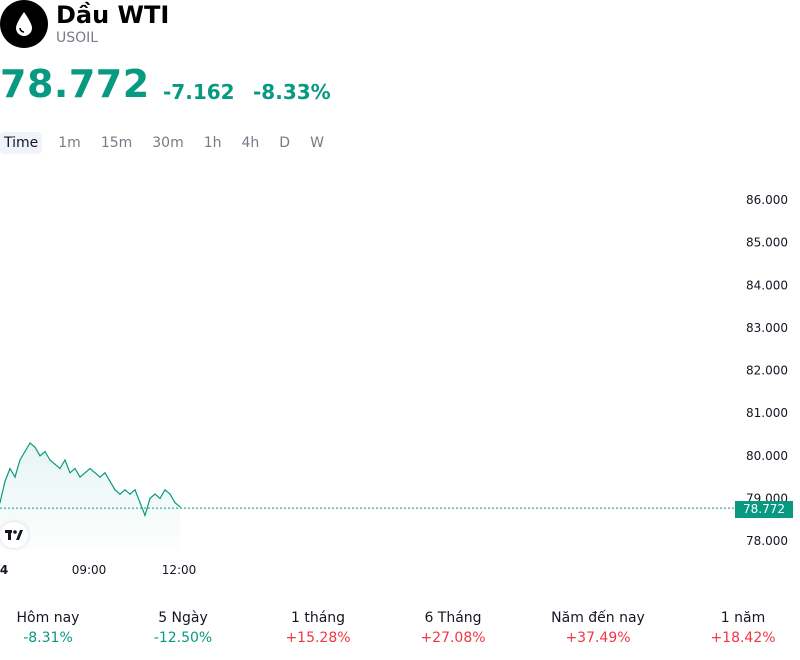  What do you see at coordinates (767, 200) in the screenshot?
I see `y-tick-label: 86.000` at bounding box center [767, 200].